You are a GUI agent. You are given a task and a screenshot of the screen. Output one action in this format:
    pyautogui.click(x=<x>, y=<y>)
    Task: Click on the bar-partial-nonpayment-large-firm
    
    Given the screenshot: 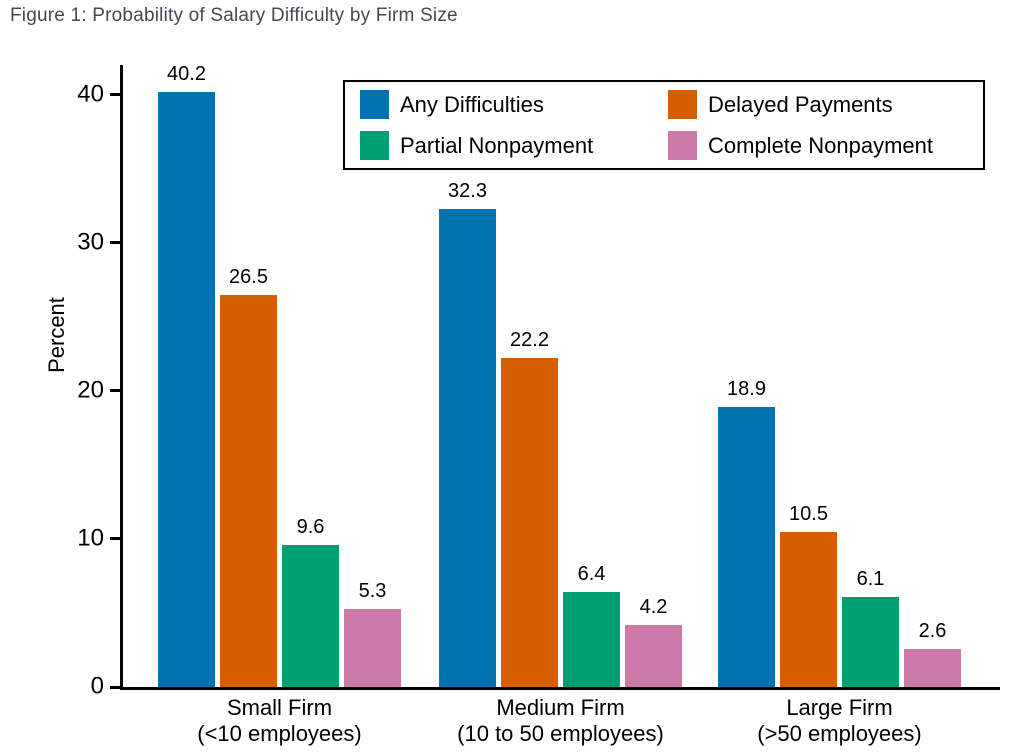 What is the action you would take?
    pyautogui.click(x=870, y=641)
    